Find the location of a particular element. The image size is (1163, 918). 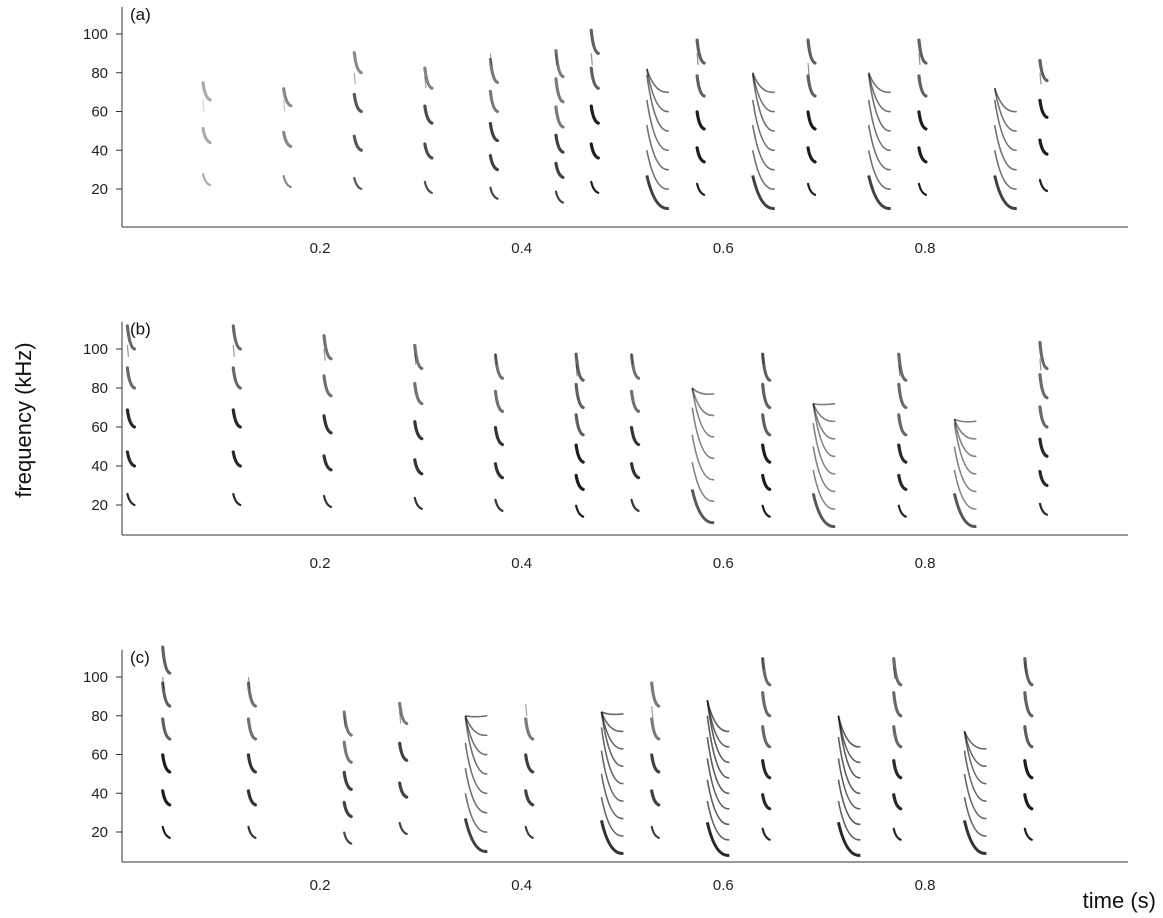

y-tick-label: 60 is located at coordinates (99, 427).